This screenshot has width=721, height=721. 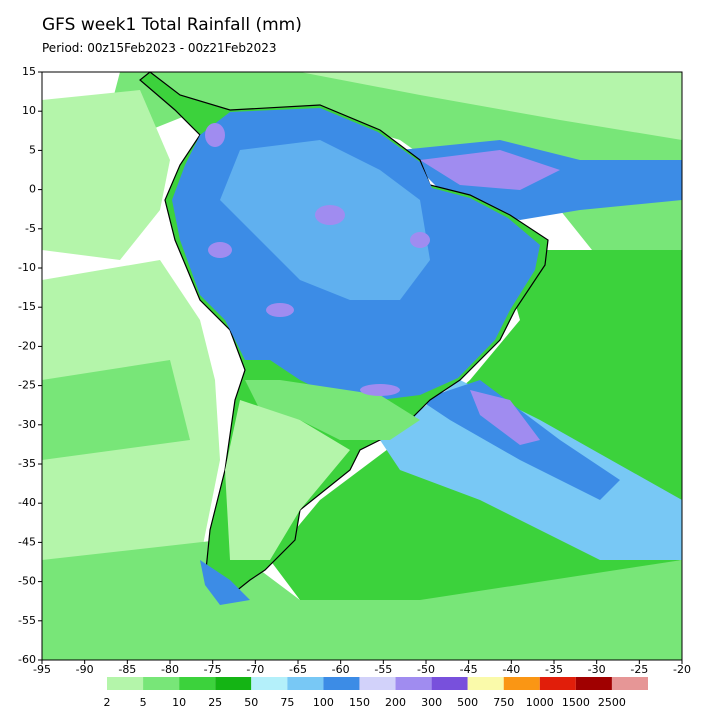 I want to click on colorbar-label: 750, so click(x=503, y=702).